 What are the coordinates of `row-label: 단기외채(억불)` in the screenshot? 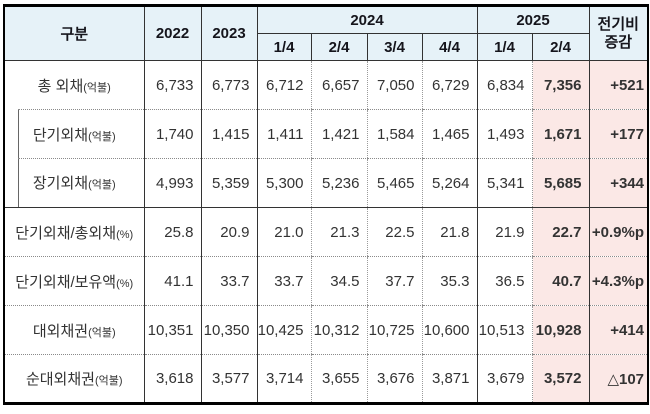 It's located at (74, 134).